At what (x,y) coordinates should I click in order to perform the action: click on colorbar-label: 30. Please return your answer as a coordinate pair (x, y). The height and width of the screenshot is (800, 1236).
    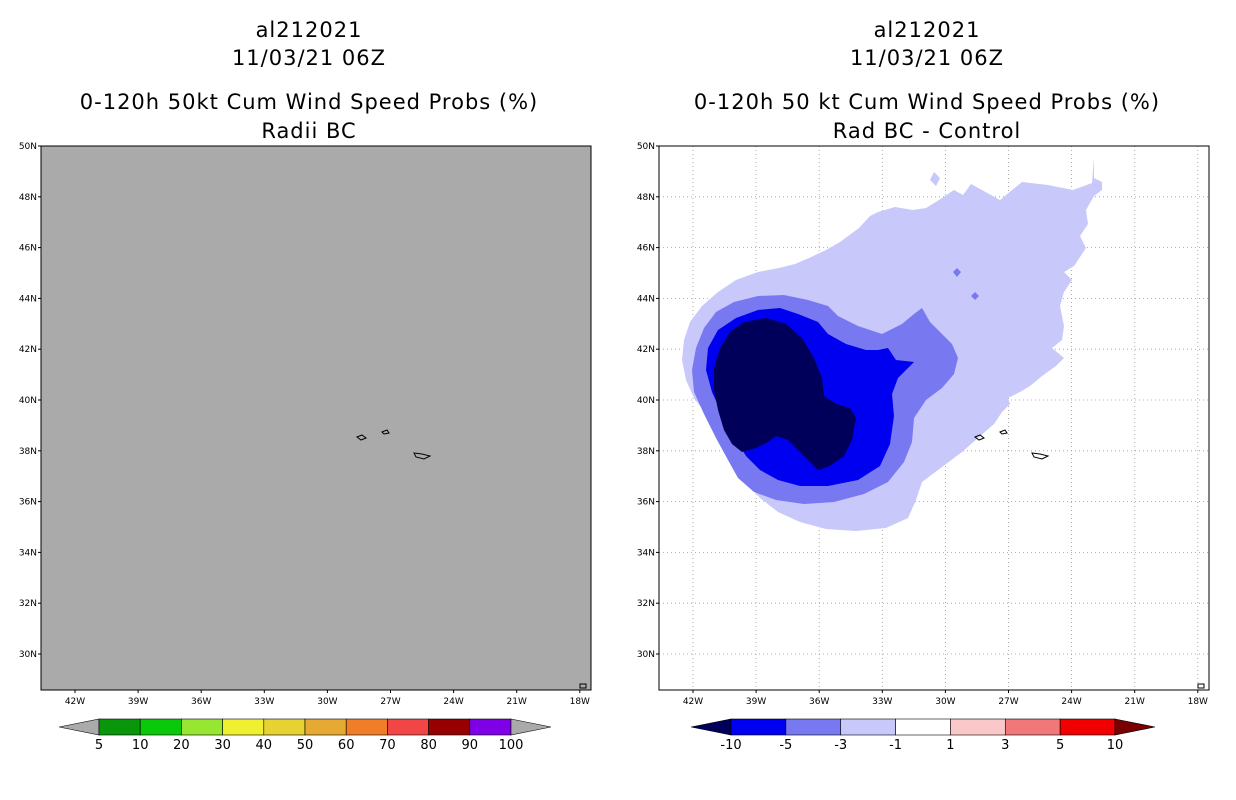
    Looking at the image, I should click on (222, 745).